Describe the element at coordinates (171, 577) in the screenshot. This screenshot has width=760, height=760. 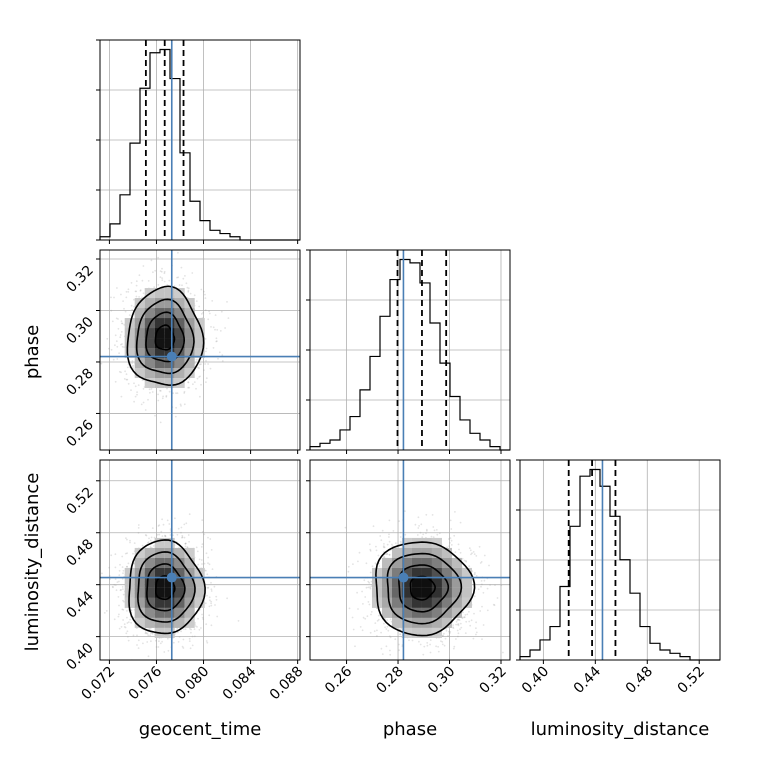
I see `truth-marker` at that location.